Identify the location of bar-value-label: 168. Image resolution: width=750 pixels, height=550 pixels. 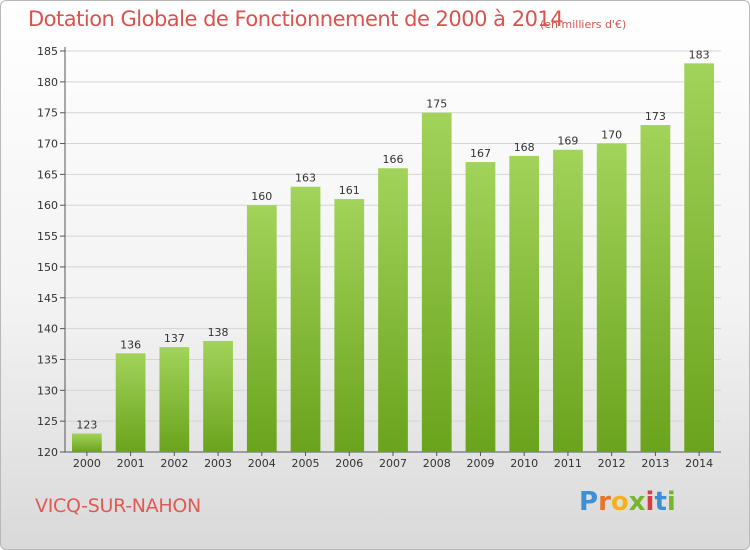
(524, 147).